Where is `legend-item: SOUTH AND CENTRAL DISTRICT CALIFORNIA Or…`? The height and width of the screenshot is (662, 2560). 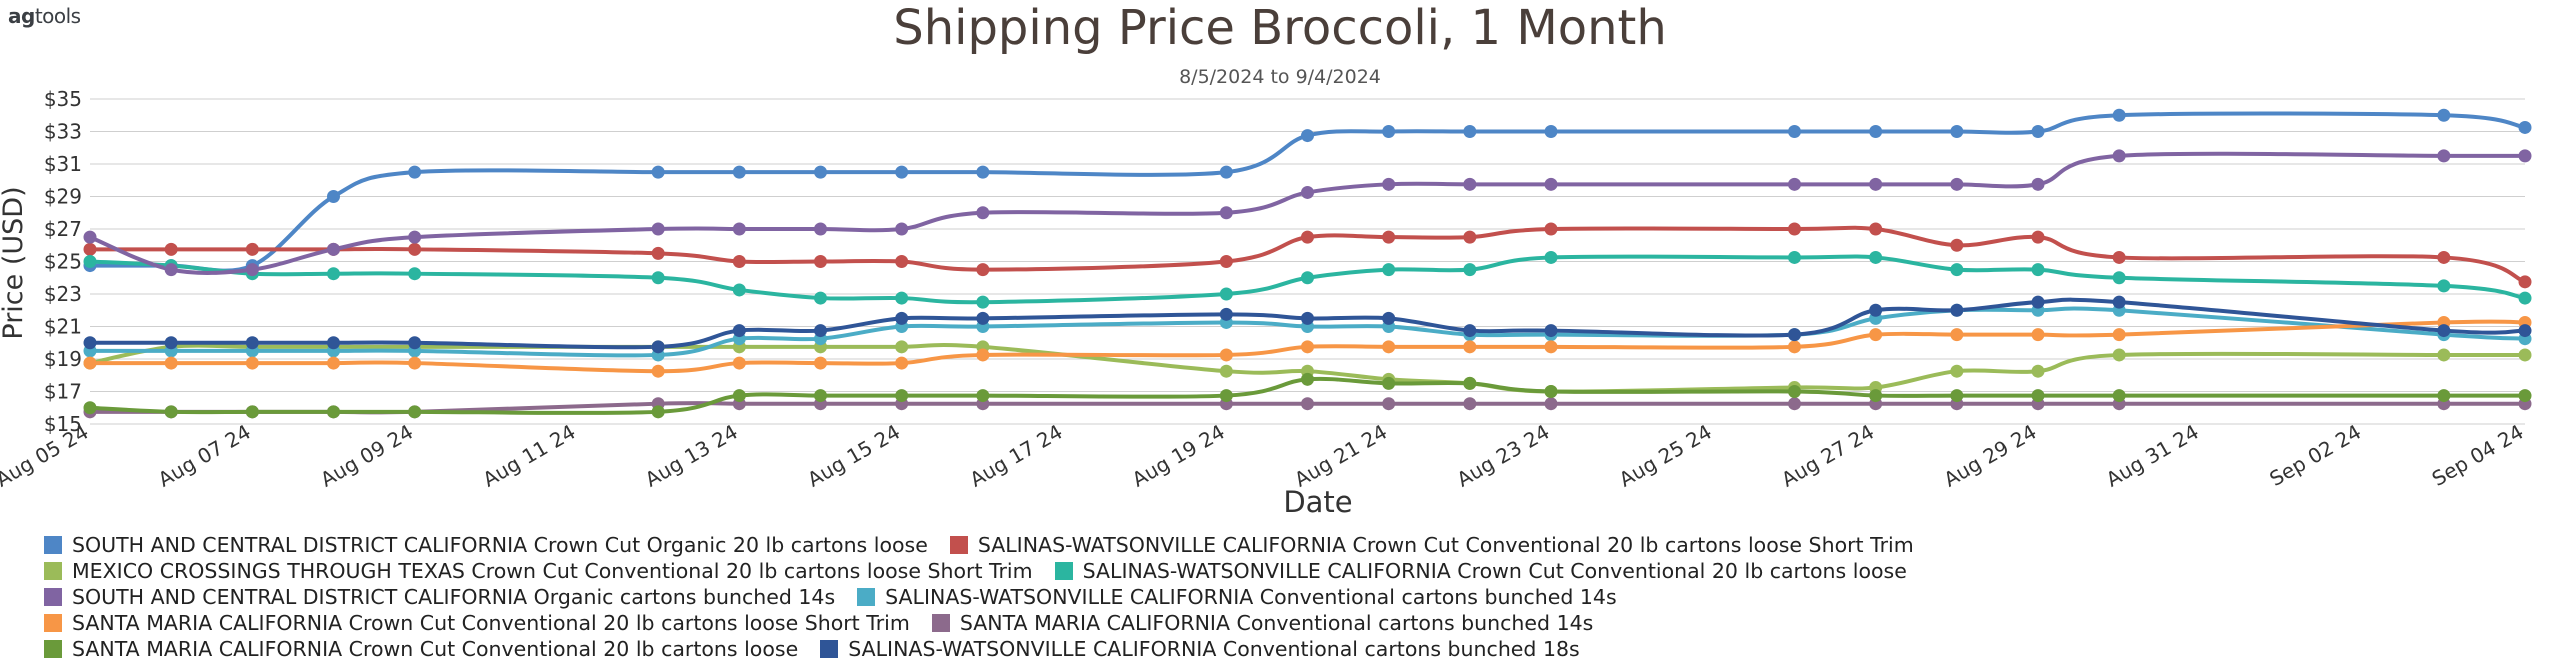
legend-item: SOUTH AND CENTRAL DISTRICT CALIFORNIA Or… is located at coordinates (439, 597).